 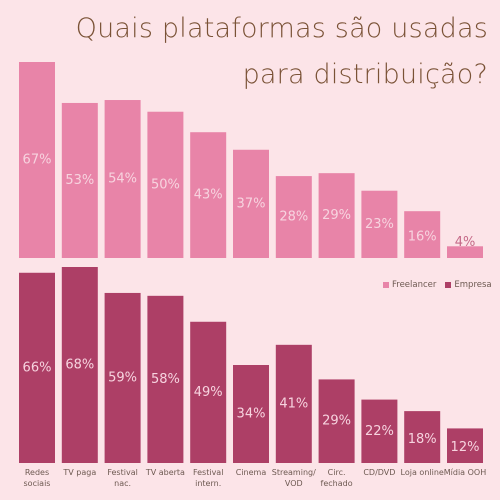 I want to click on value-label-empresa-2: 59%, so click(x=122, y=377).